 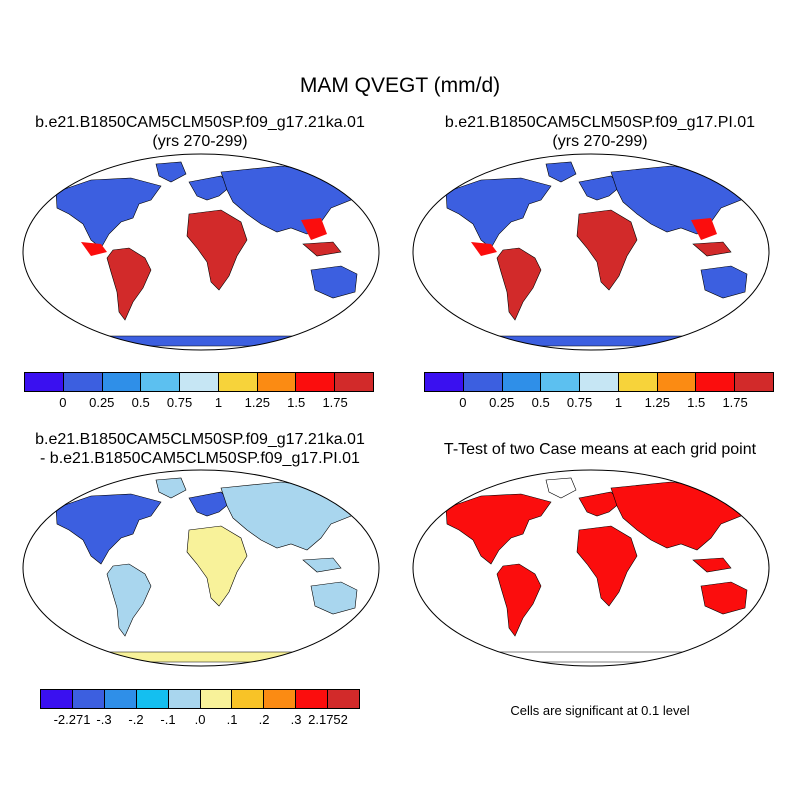 I want to click on colorbar-tick-label: -.3, so click(x=104, y=719).